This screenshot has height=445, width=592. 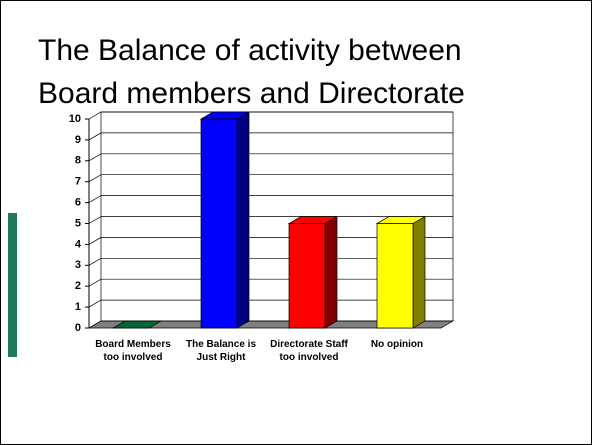 I want to click on x-tick-label: No opinion, so click(x=397, y=344).